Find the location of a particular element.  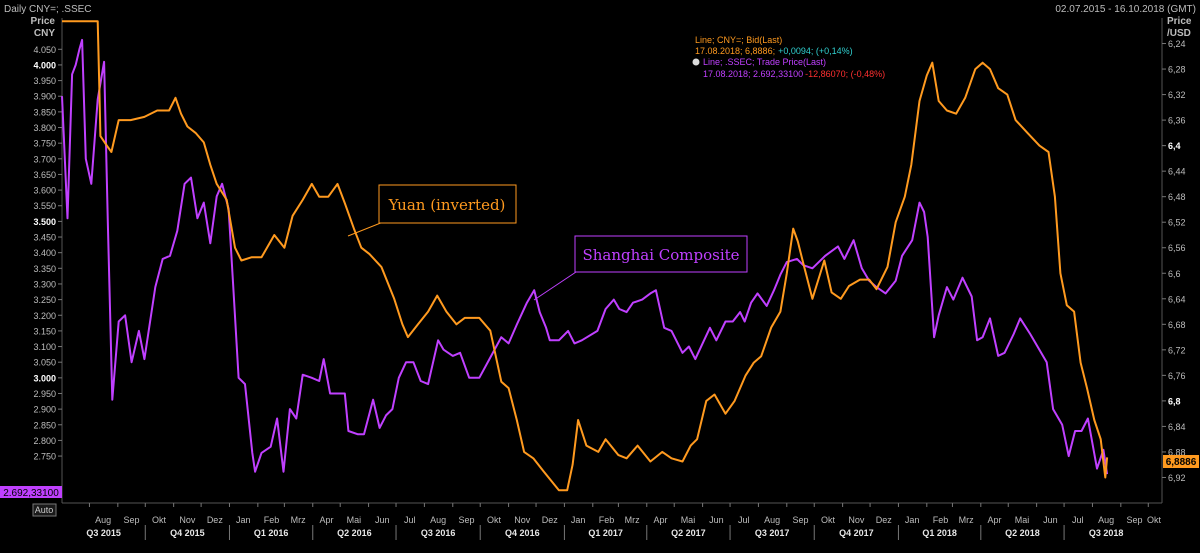

x-quarter-label: Q3 2018 is located at coordinates (1106, 533).